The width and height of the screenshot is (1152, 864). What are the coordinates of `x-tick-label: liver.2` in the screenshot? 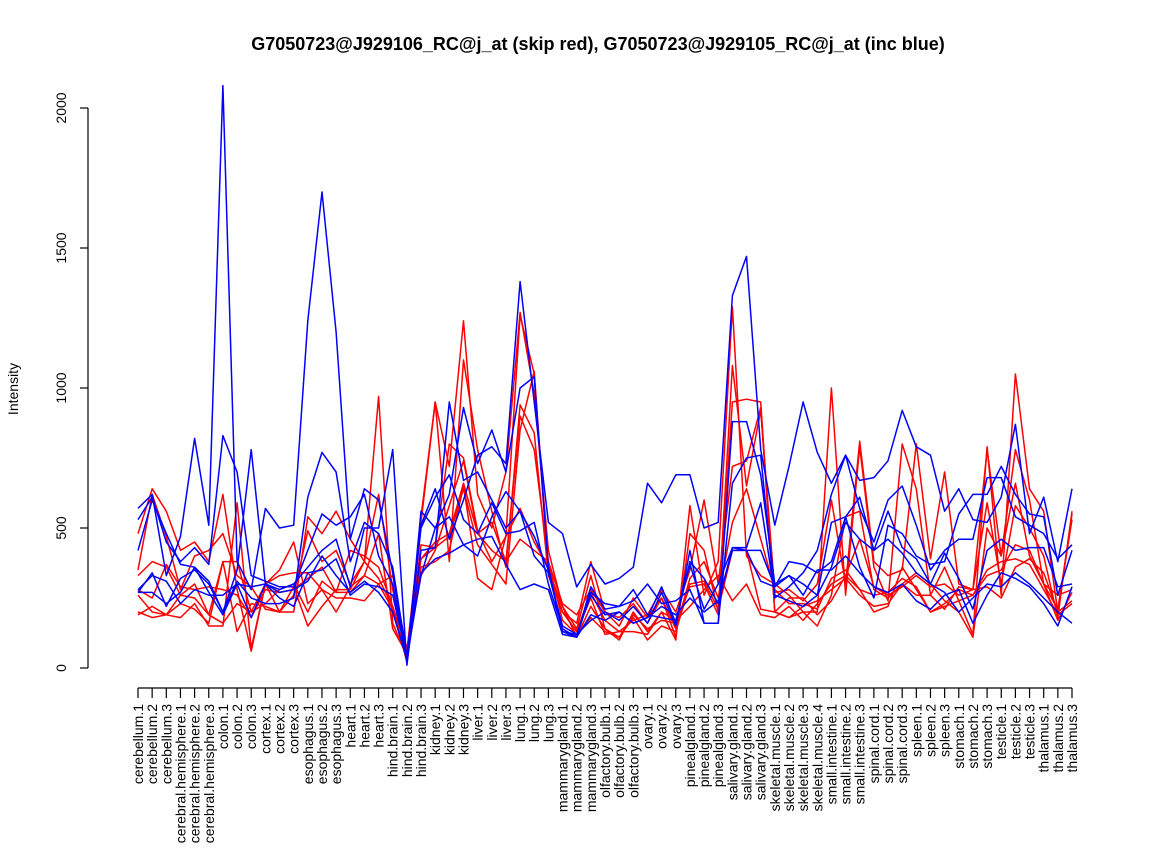 It's located at (492, 722).